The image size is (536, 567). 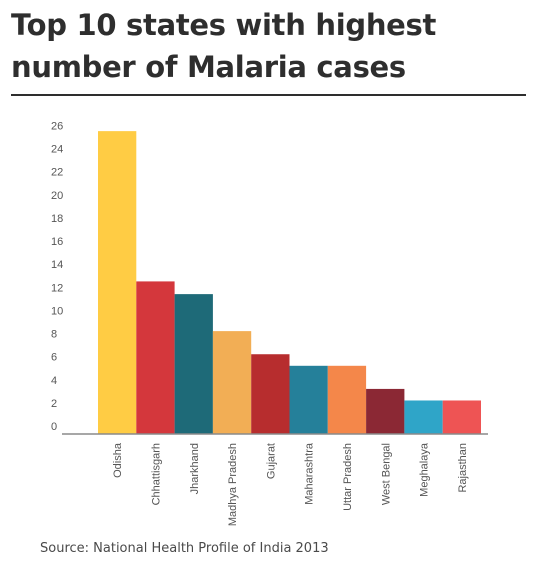 I want to click on y-tick-label: 18, so click(x=57, y=219).